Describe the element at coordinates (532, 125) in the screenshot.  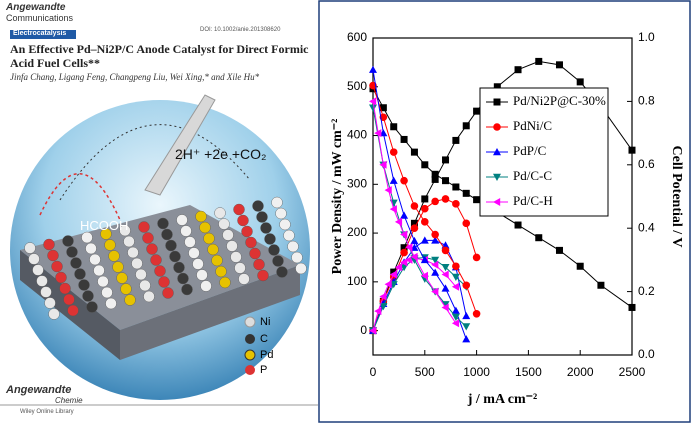
I see `legend-label: PdNi/C` at that location.